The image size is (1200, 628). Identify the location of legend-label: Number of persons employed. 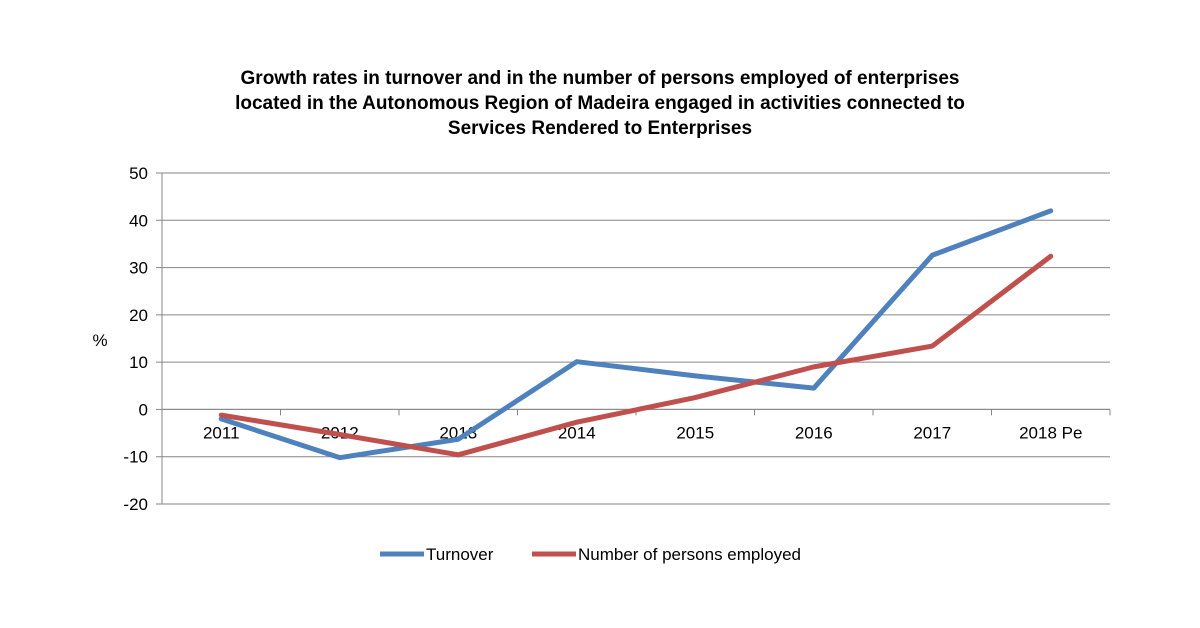
(689, 554).